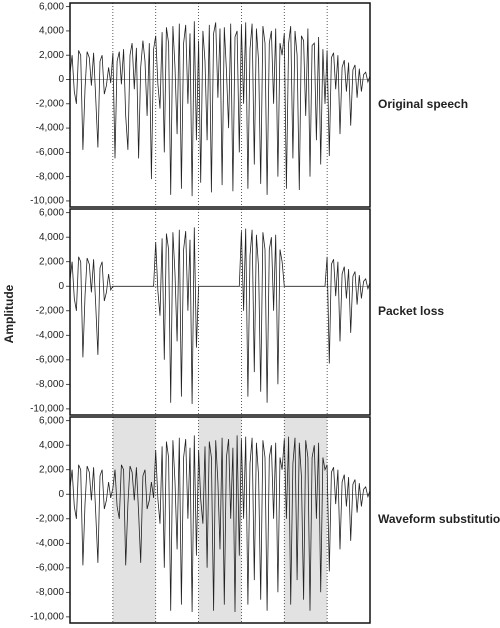 The width and height of the screenshot is (500, 628). What do you see at coordinates (9, 313) in the screenshot?
I see `y-axis-label: Amplitude` at bounding box center [9, 313].